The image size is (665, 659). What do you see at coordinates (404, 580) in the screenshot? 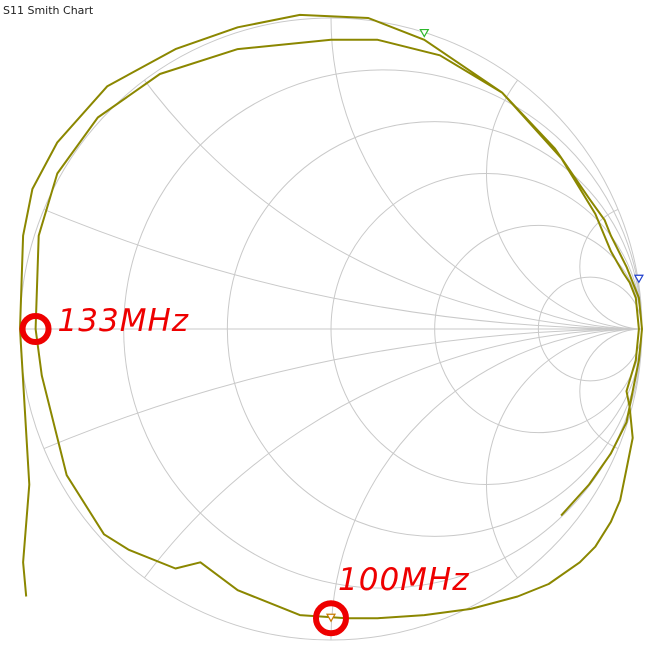
I see `annotation-label-100mhz: 100MHz` at bounding box center [404, 580].